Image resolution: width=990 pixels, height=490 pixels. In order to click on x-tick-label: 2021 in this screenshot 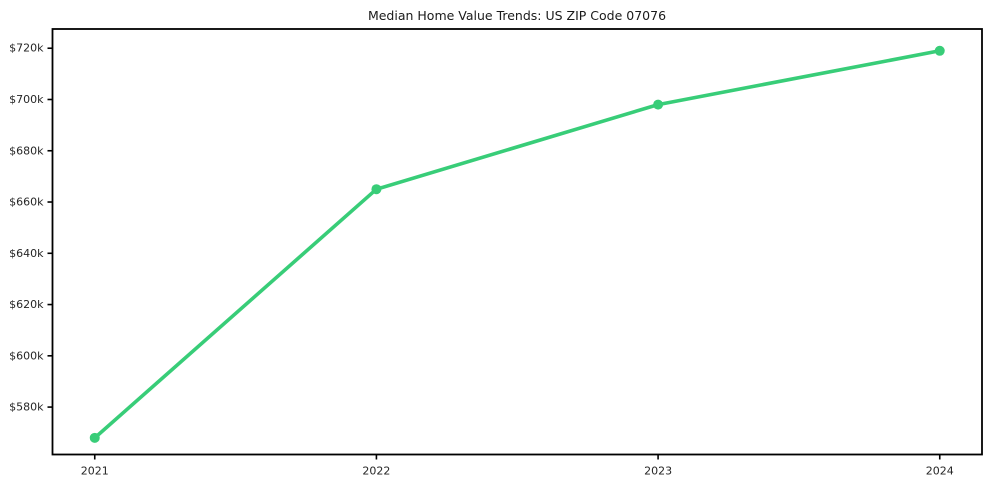, I will do `click(95, 471)`.